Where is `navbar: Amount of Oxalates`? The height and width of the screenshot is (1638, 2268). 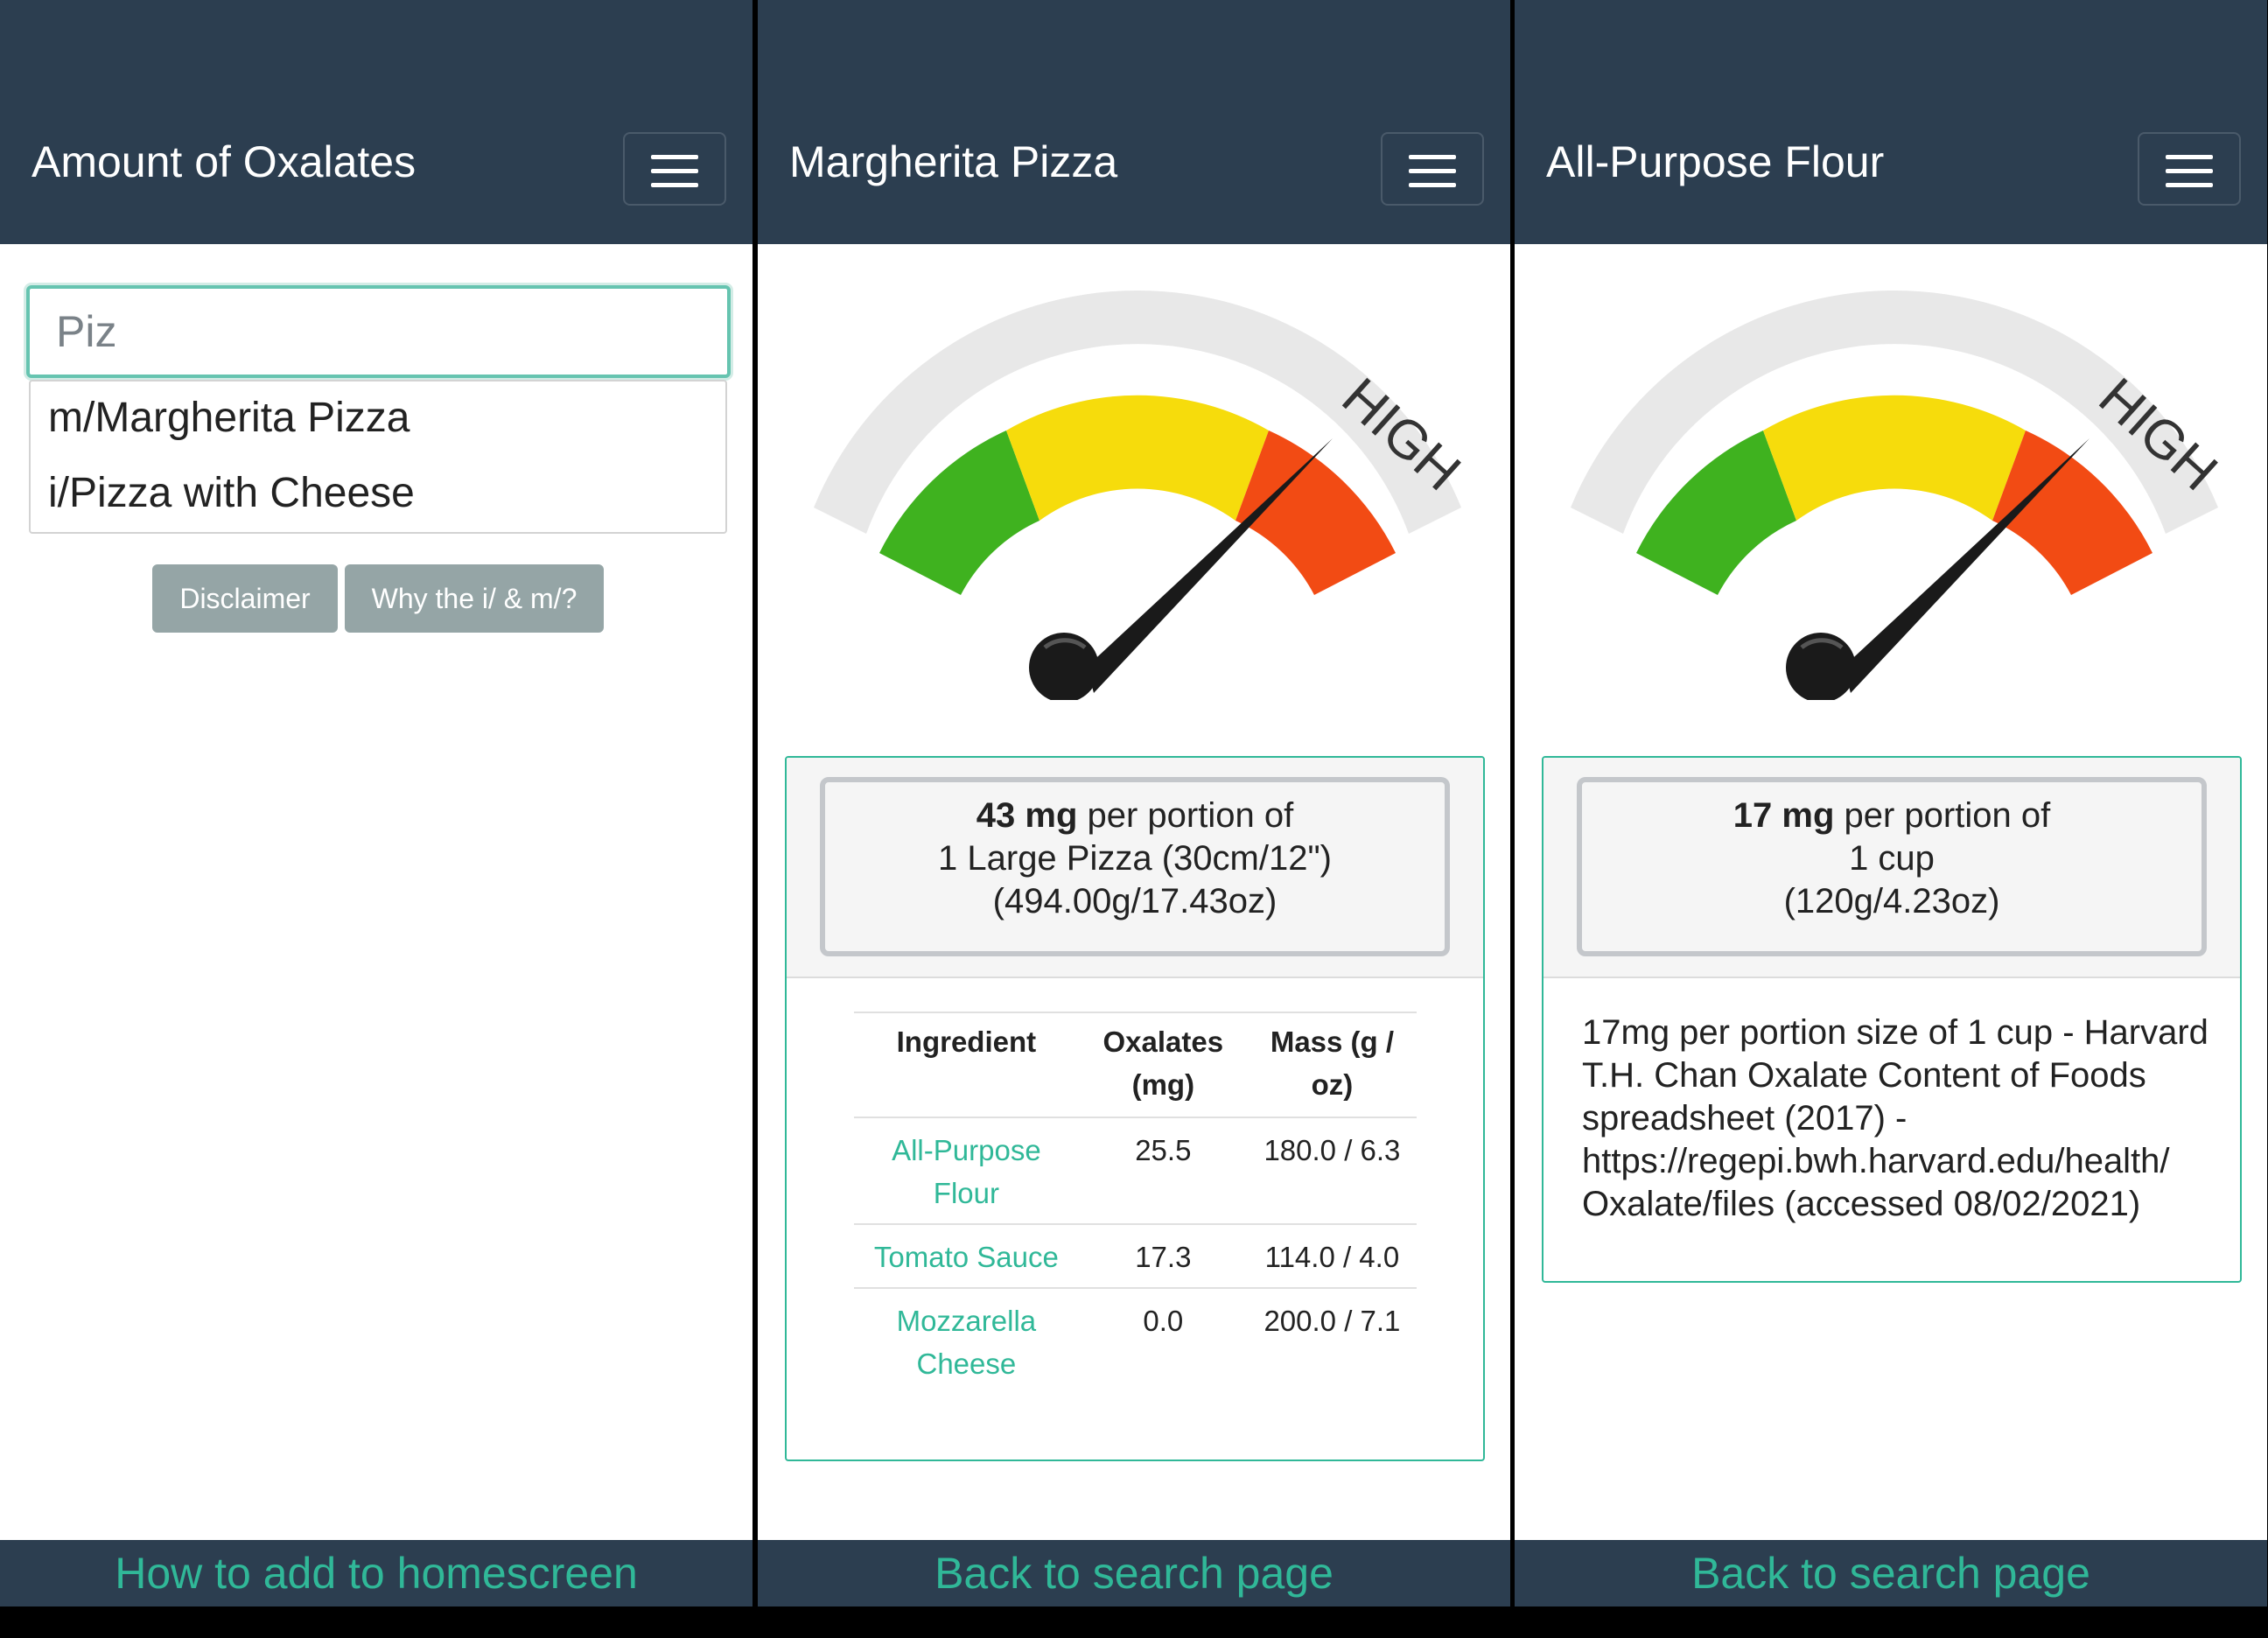
navbar: Amount of Oxalates is located at coordinates (376, 122).